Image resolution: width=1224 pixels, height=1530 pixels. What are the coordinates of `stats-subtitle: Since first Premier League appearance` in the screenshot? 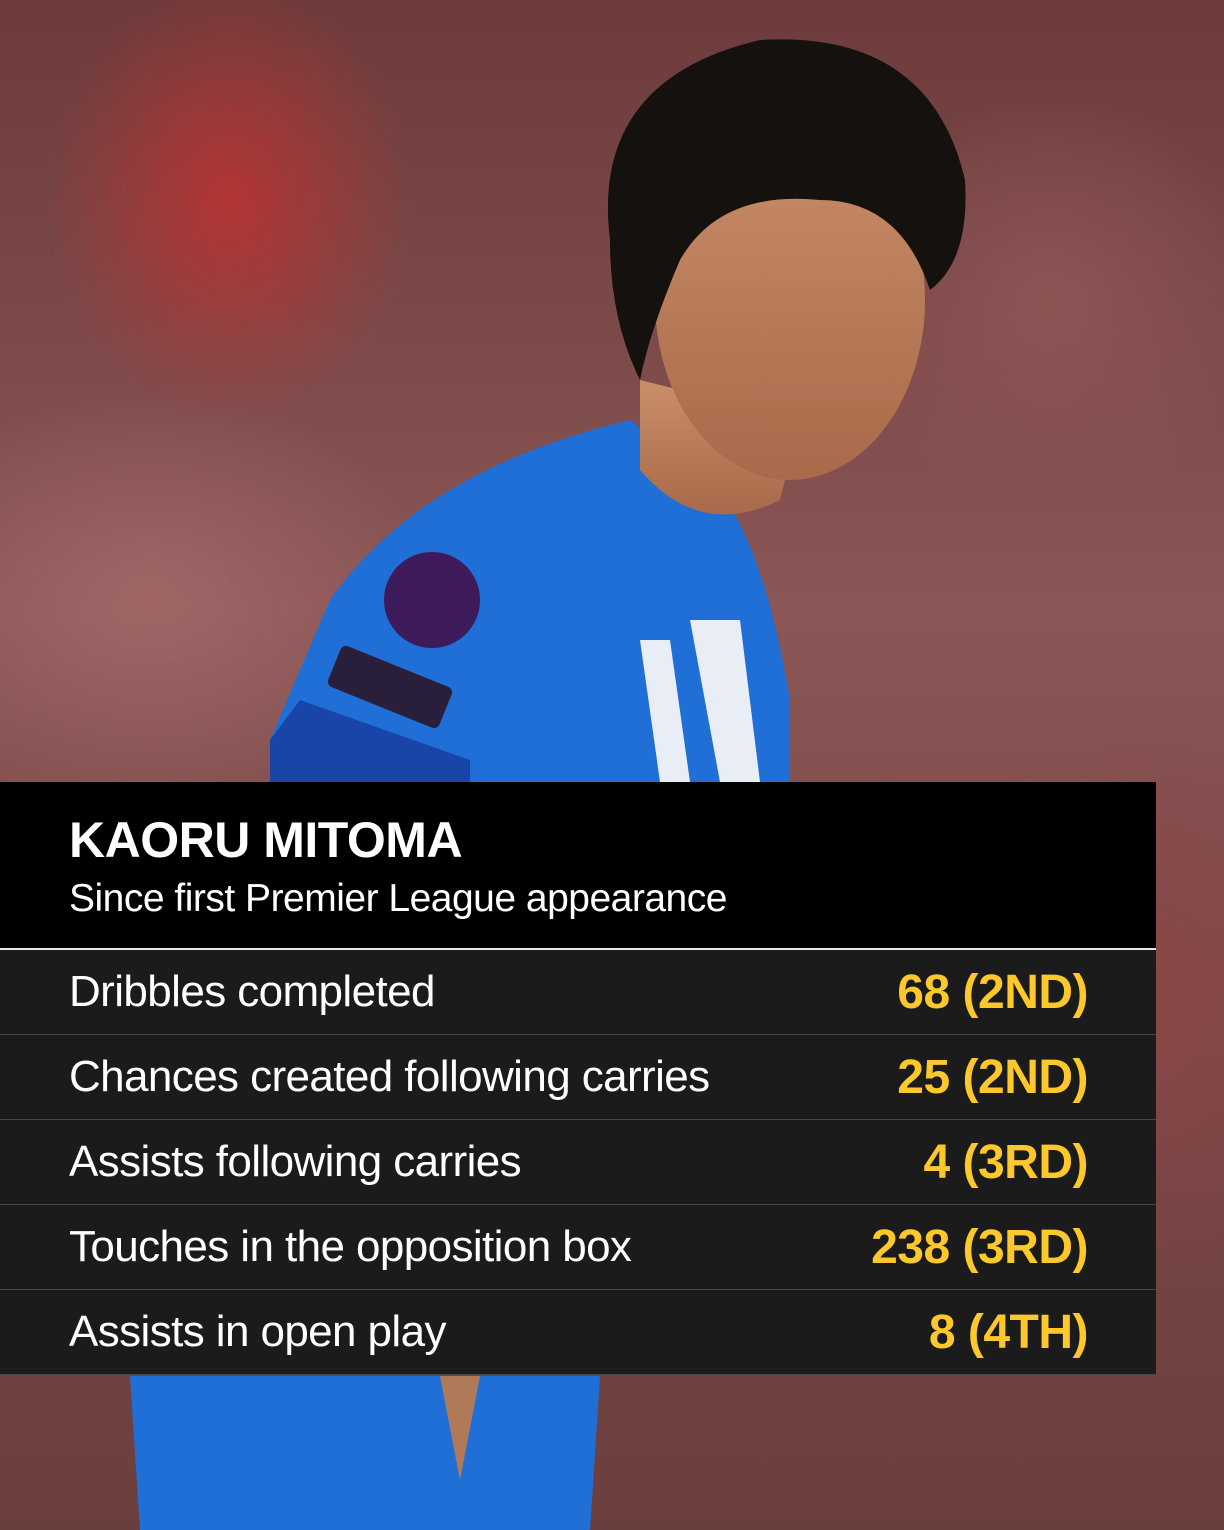 It's located at (398, 898).